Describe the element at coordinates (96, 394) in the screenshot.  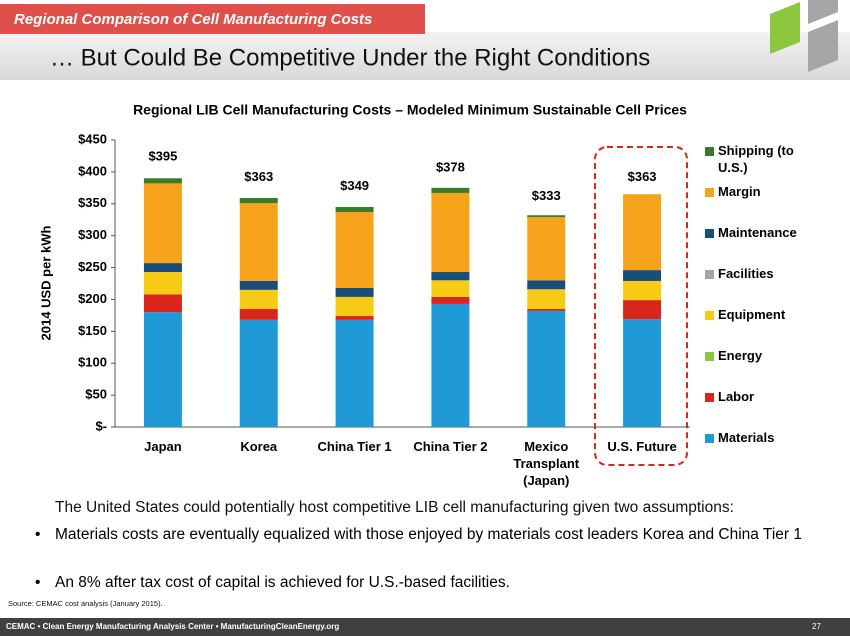
I see `y-tick-label: $50` at that location.